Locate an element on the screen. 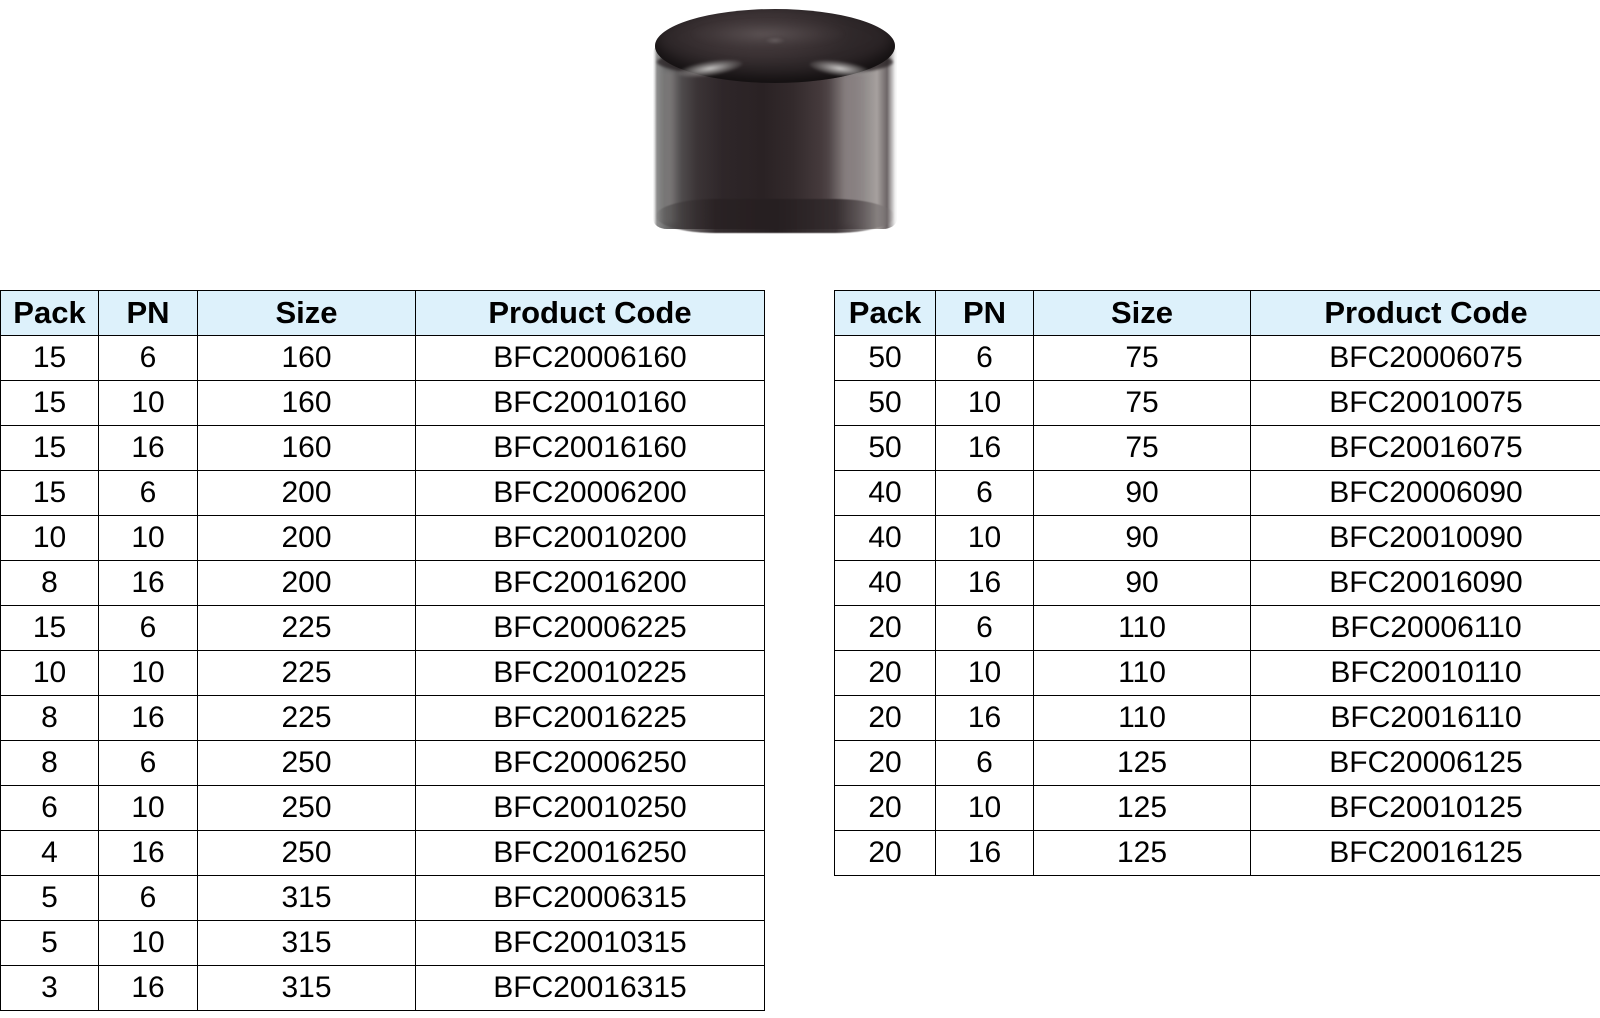 The image size is (1600, 1018). cell-pack: 5 is located at coordinates (49, 898).